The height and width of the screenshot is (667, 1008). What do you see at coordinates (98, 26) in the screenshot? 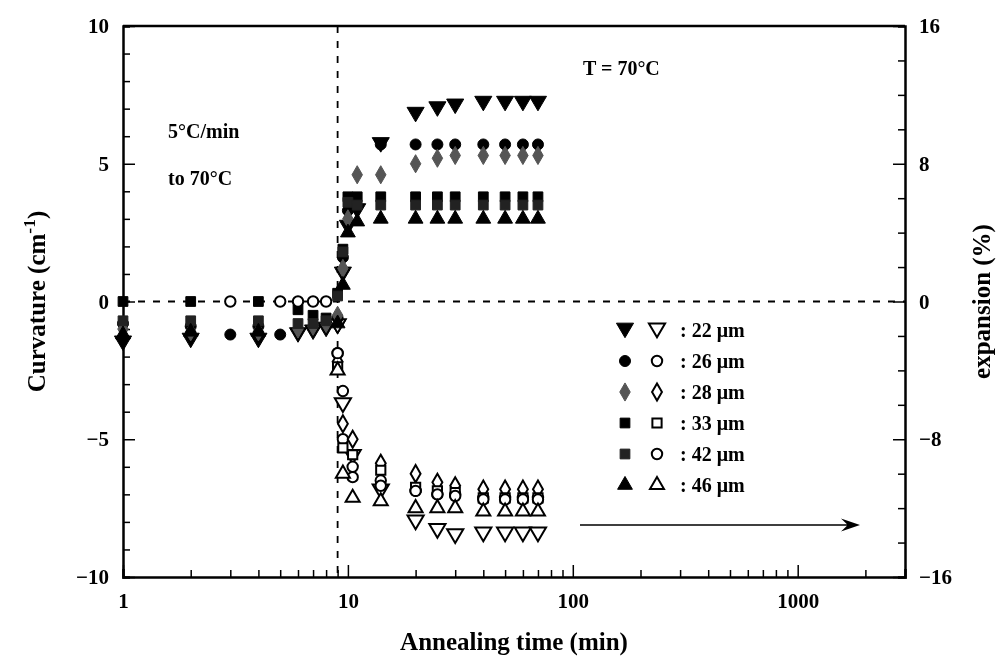
I see `y-tick-label: 10` at bounding box center [98, 26].